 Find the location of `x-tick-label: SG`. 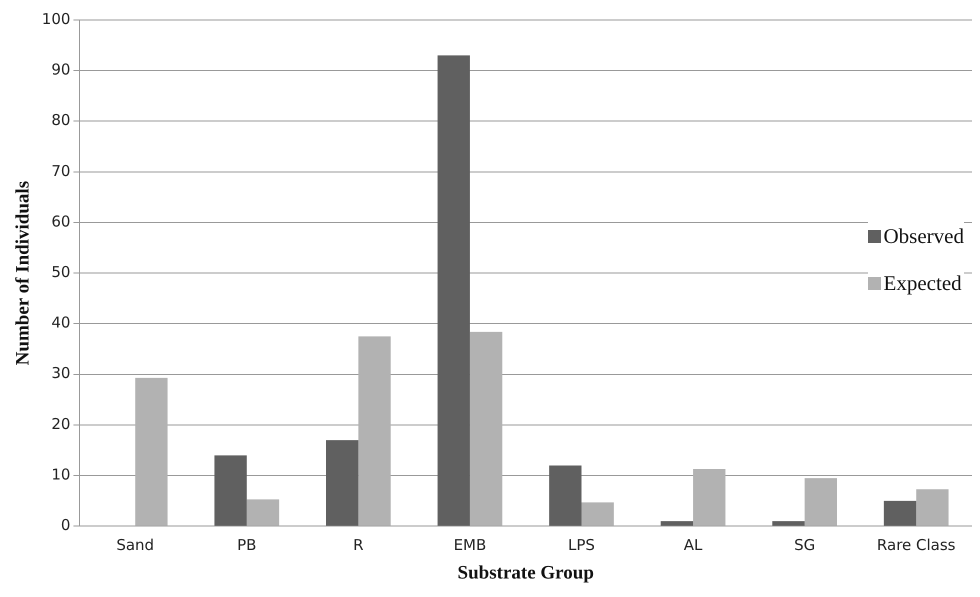

x-tick-label: SG is located at coordinates (805, 545).